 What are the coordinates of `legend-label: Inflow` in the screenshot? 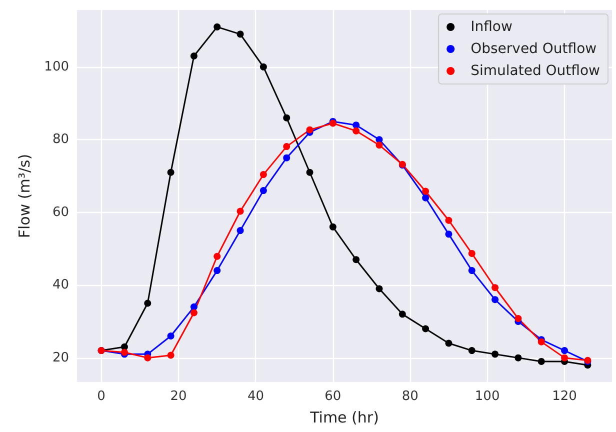 It's located at (491, 27).